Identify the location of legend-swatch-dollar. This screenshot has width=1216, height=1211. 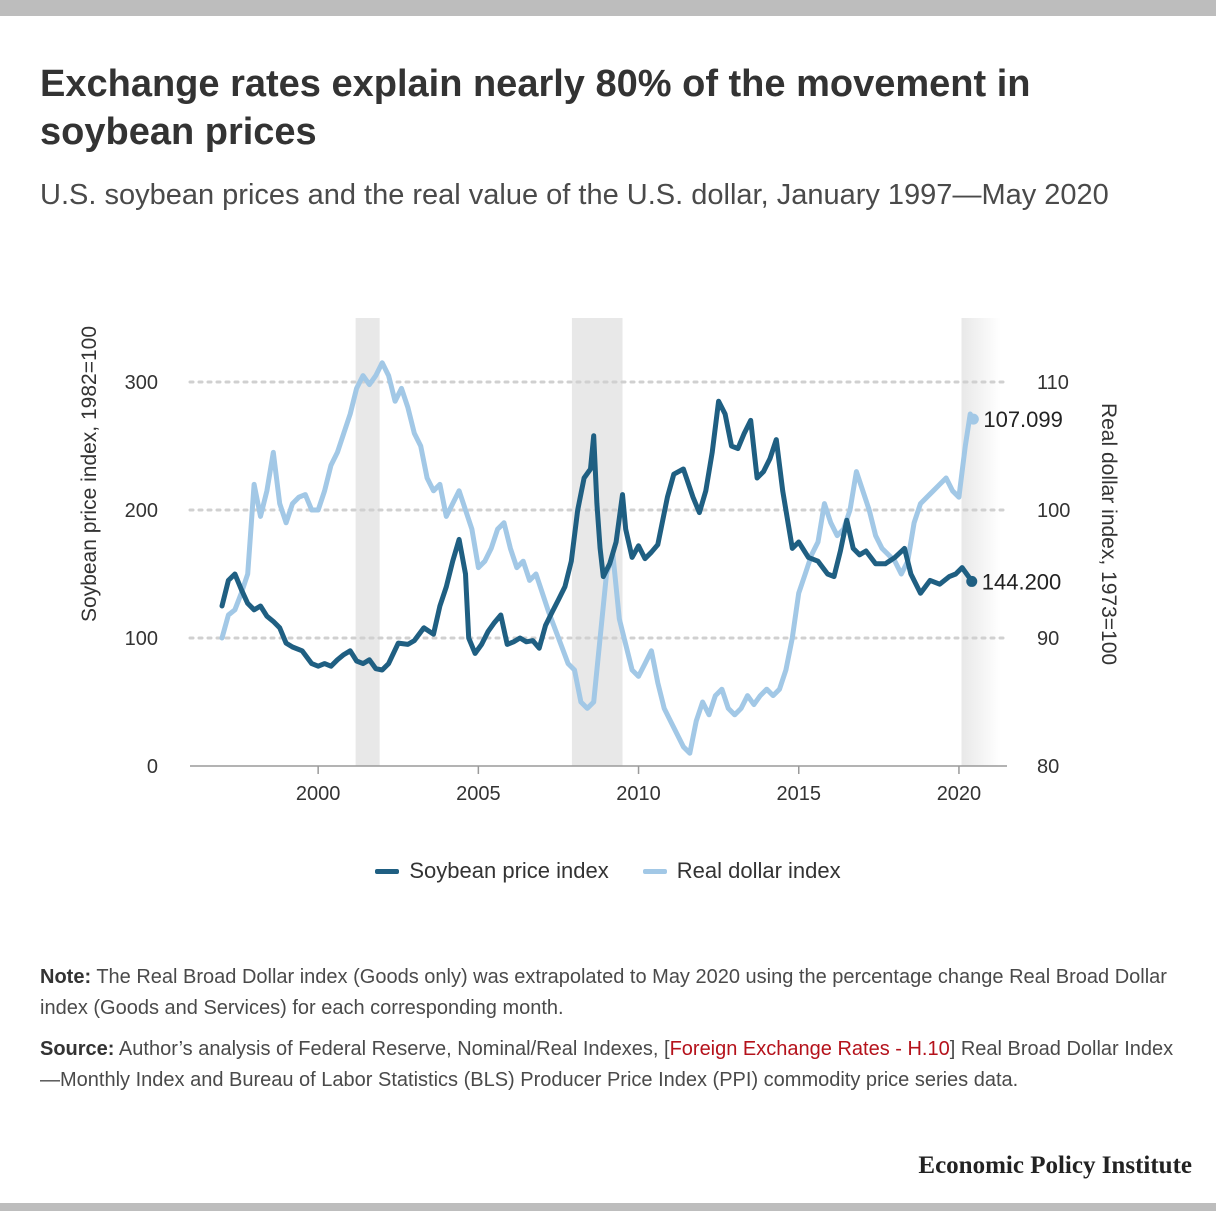
(654, 871).